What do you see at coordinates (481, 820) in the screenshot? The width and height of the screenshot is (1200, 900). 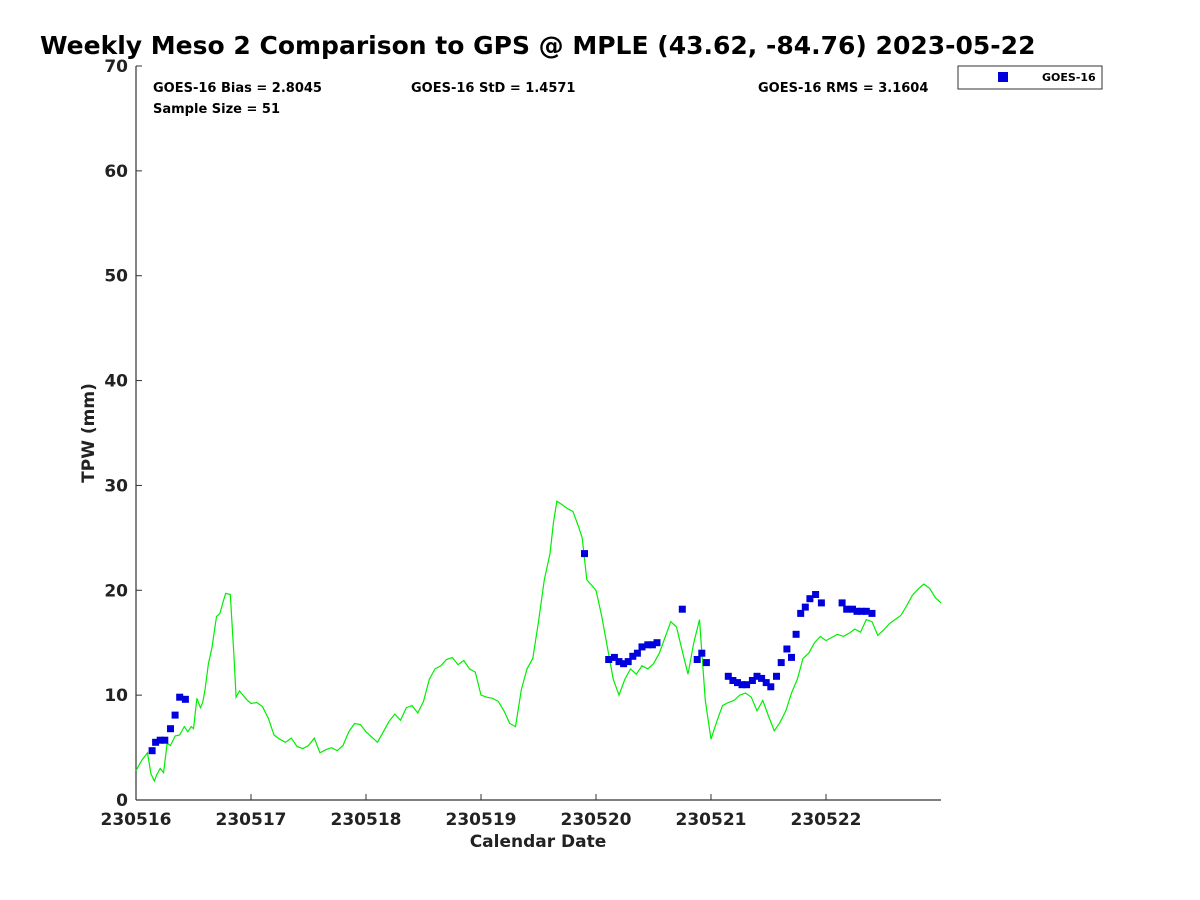 I see `x-tick-label: 230519` at bounding box center [481, 820].